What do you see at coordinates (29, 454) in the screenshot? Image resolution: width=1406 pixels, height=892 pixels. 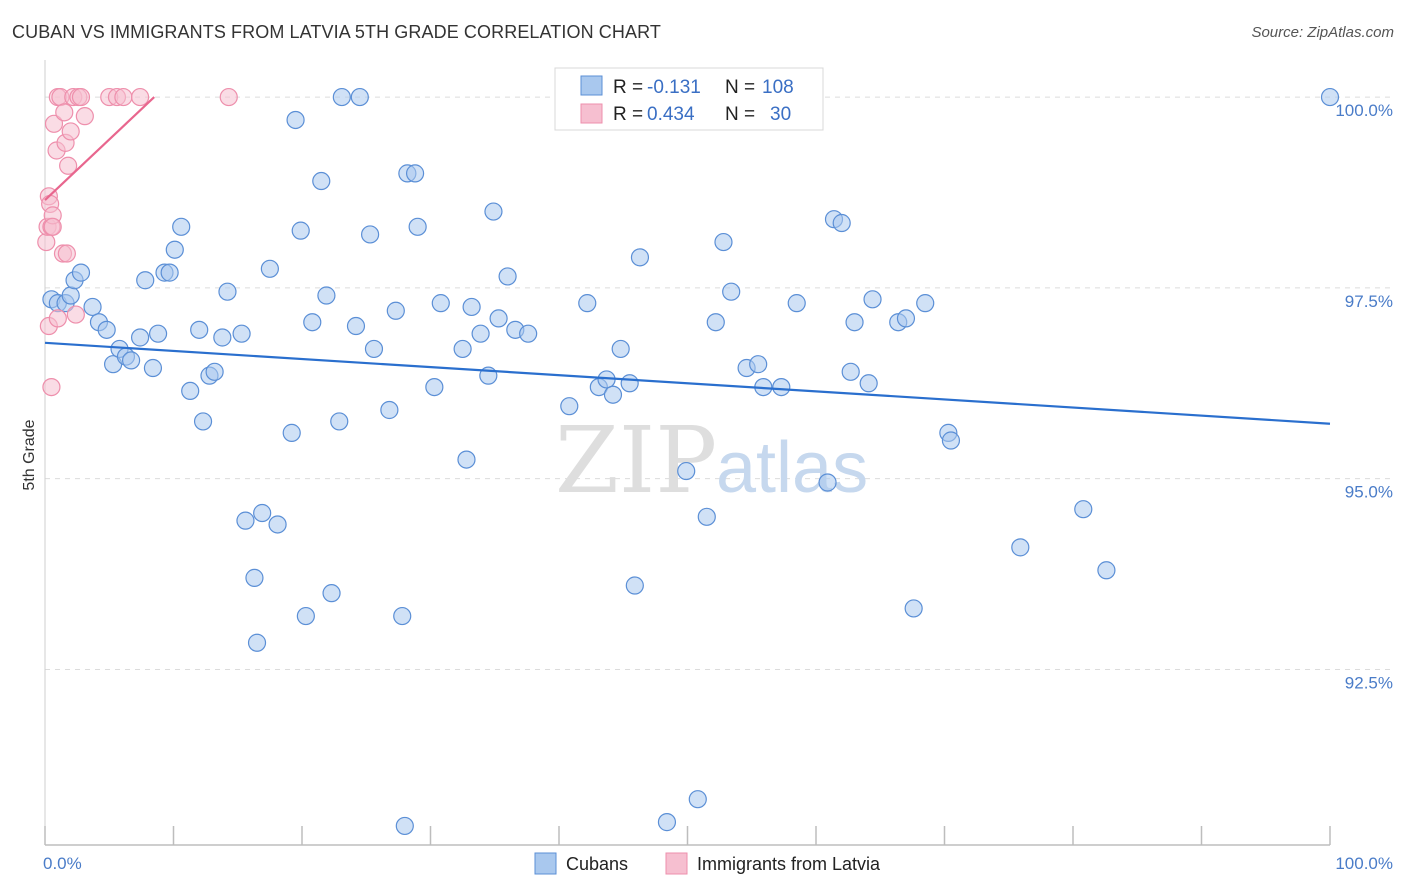 I see `y-axis-label: 5th Grade` at bounding box center [29, 454].